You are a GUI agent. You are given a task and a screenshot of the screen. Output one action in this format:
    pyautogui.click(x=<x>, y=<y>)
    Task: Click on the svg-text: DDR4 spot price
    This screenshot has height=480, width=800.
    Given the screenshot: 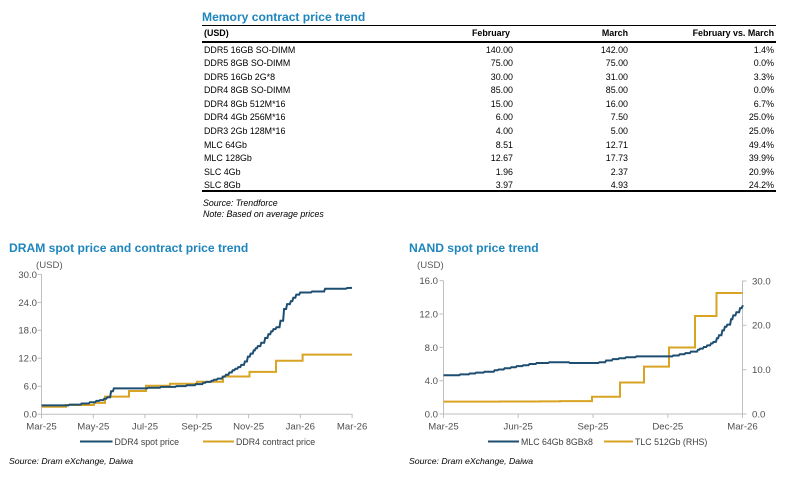 What is the action you would take?
    pyautogui.click(x=147, y=442)
    